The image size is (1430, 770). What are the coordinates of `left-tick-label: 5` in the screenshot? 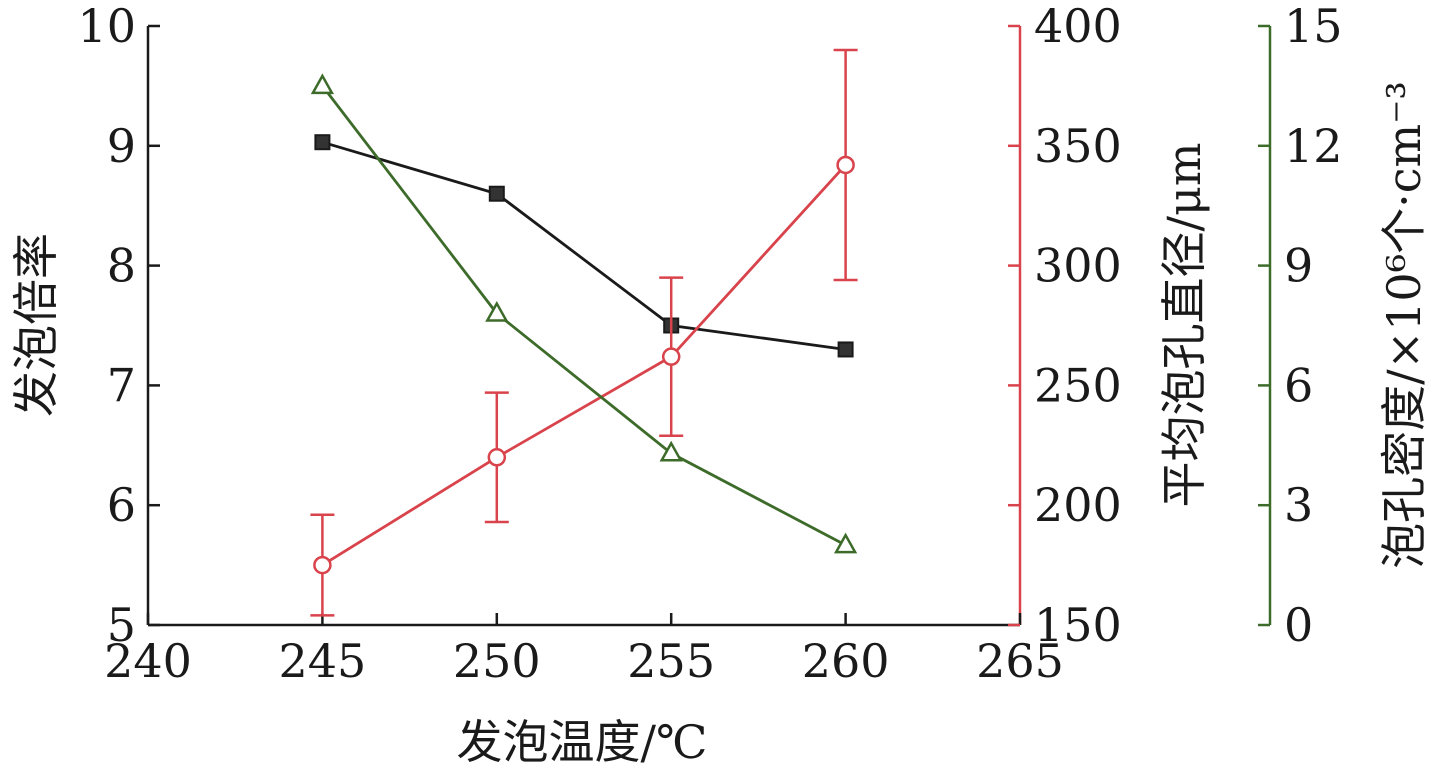 It's located at (121, 625).